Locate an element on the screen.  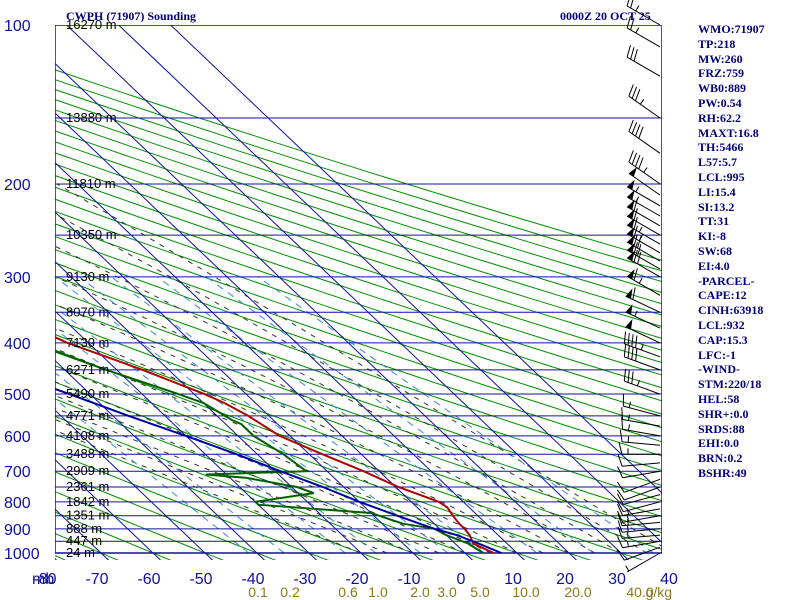
mixing-ratio-label: 0.1 is located at coordinates (258, 592).